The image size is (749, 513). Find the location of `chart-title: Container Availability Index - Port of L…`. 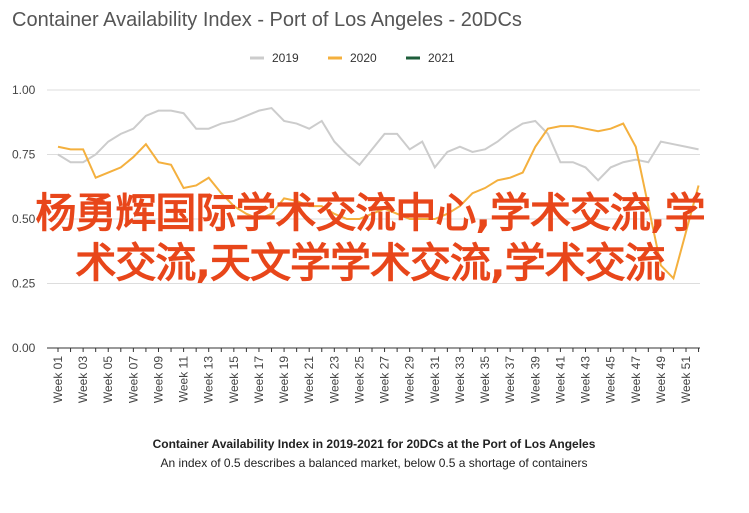

chart-title: Container Availability Index - Port of L… is located at coordinates (267, 20).